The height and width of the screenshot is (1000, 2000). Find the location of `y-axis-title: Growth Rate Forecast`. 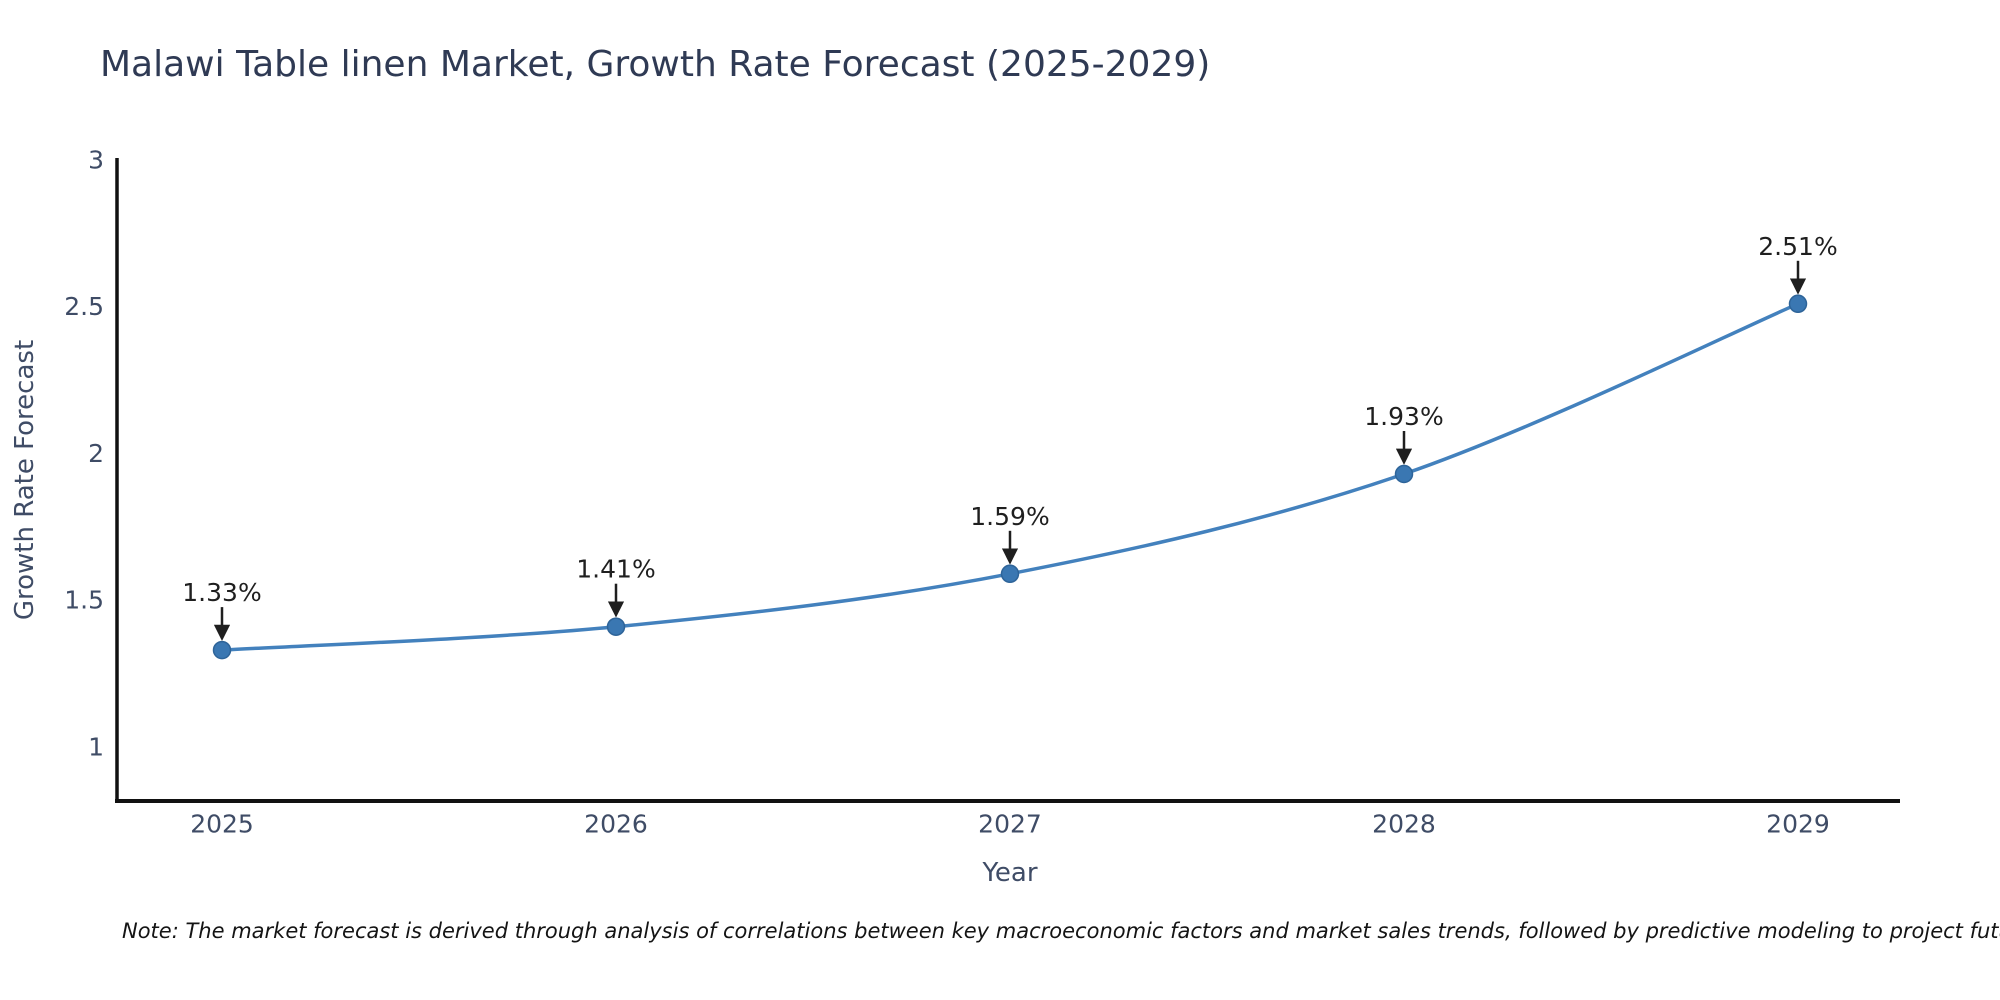

y-axis-title: Growth Rate Forecast is located at coordinates (25, 480).